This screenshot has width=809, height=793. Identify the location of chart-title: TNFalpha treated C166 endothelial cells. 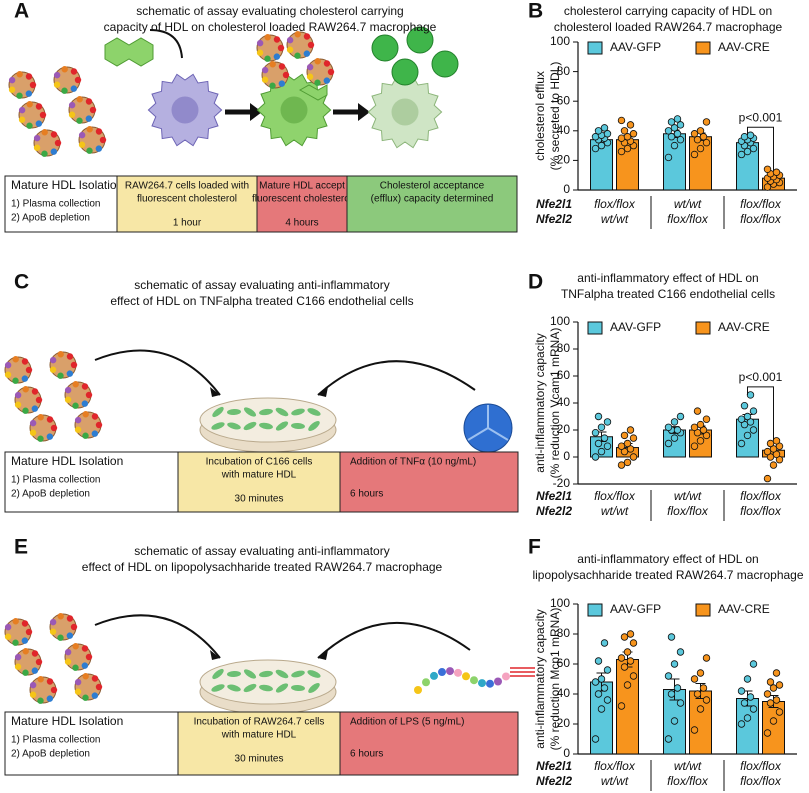
(668, 294).